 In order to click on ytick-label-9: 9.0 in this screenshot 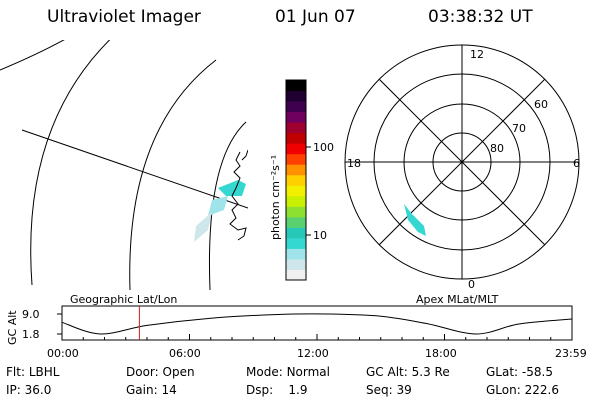, I will do `click(31, 314)`.